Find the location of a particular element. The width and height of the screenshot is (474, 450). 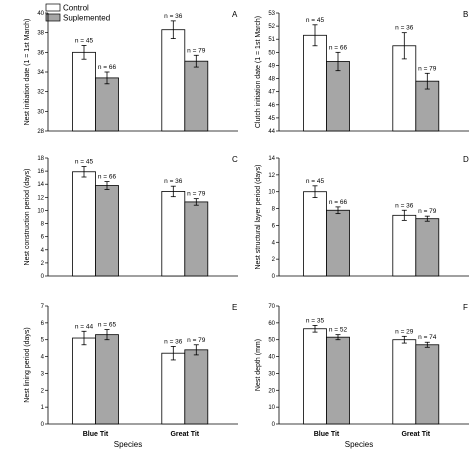

y-tick-label: 51 is located at coordinates (271, 40).